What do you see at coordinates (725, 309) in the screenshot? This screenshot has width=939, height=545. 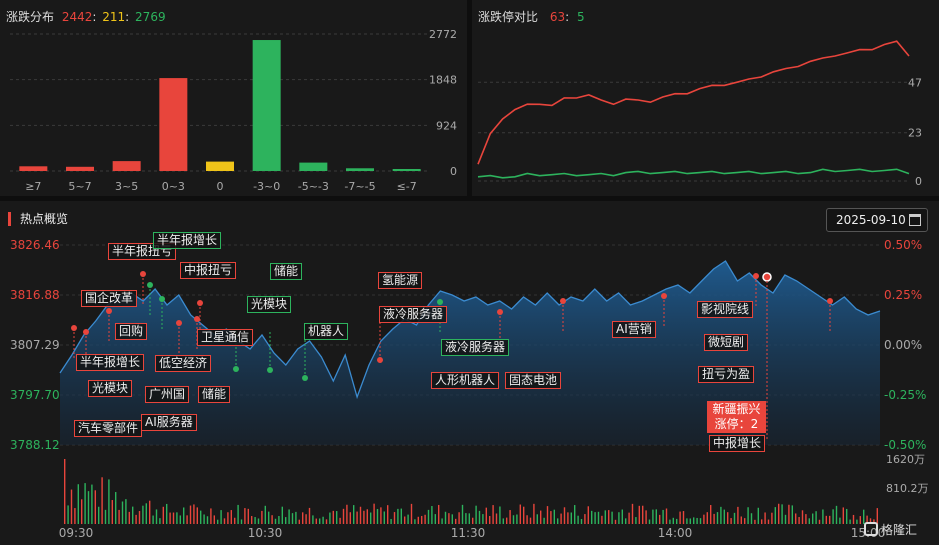 I see `concept-tag: 影视院线` at bounding box center [725, 309].